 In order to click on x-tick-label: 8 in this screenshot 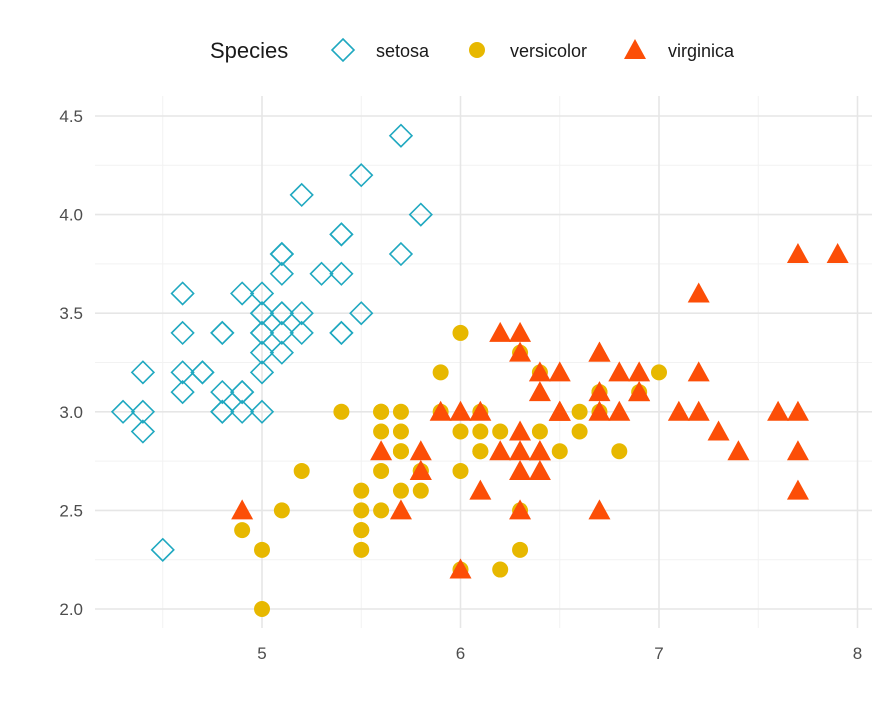, I will do `click(857, 653)`.